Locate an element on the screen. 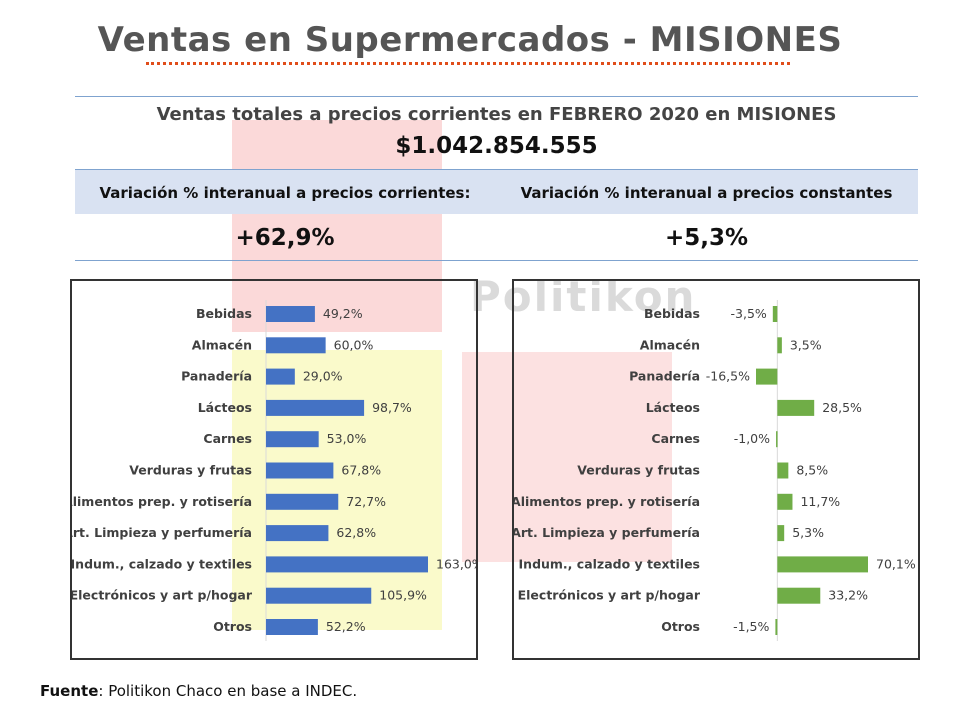 This screenshot has width=960, height=720. source-note: Fuente: Politikon Chaco en base a INDEC. is located at coordinates (198, 691).